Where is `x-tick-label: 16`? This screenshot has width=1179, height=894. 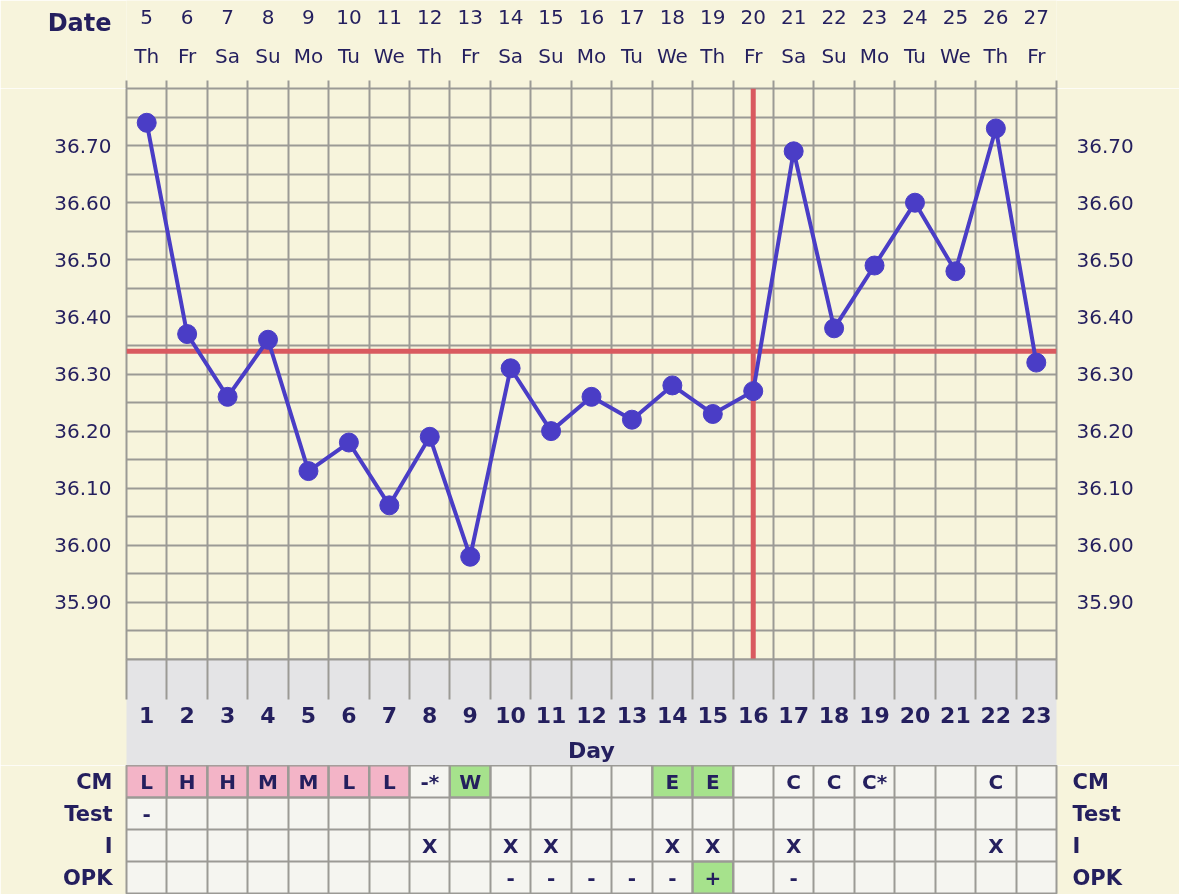 x-tick-label: 16 is located at coordinates (753, 715).